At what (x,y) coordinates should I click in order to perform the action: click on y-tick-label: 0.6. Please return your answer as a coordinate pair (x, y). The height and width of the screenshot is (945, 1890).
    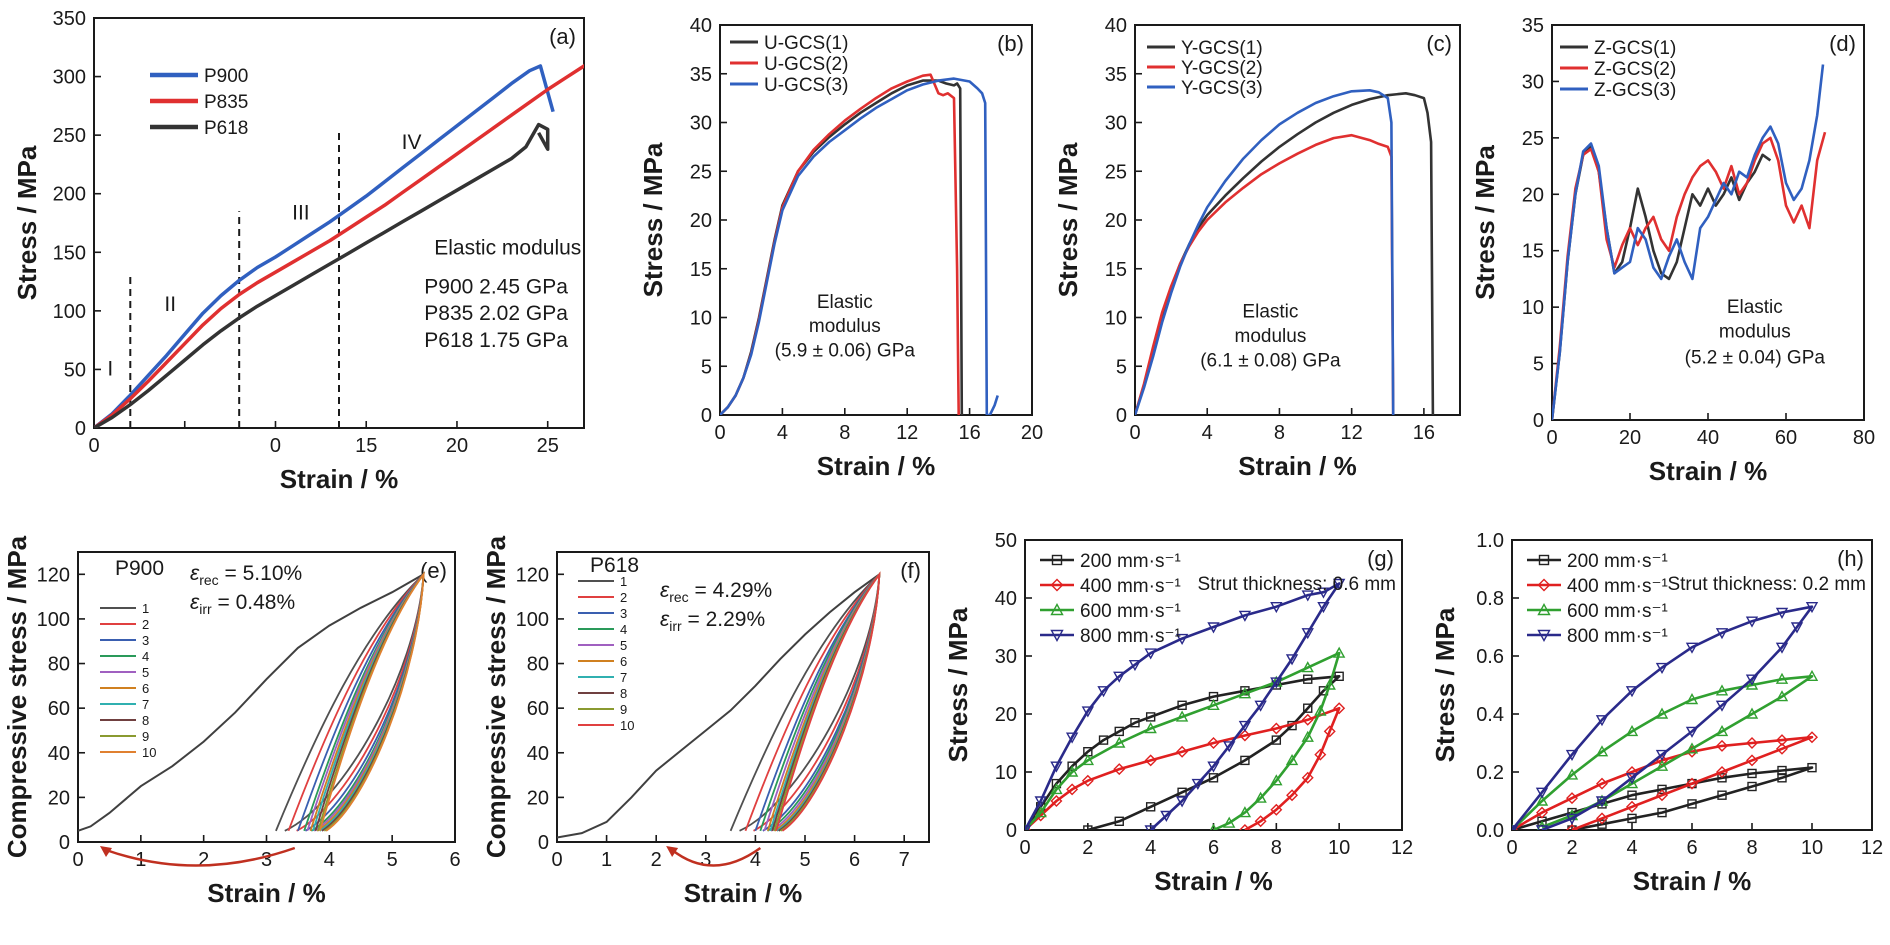
    Looking at the image, I should click on (1490, 657).